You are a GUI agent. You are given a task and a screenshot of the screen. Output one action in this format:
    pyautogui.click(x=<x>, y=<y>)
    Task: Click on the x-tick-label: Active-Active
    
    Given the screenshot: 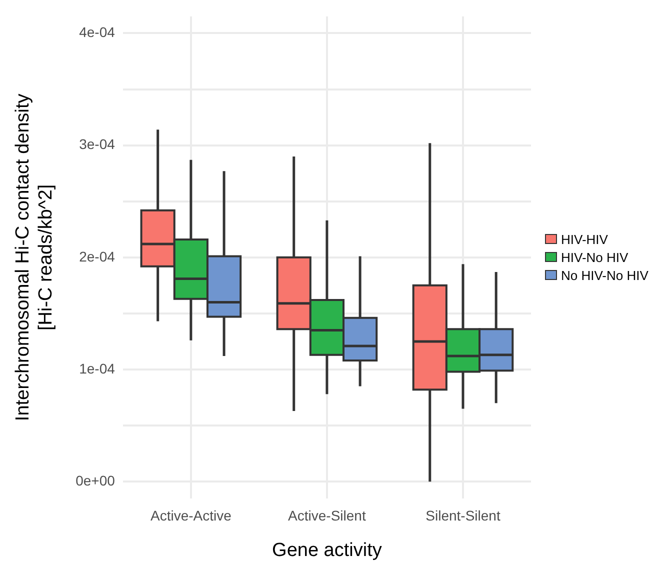 What is the action you would take?
    pyautogui.click(x=191, y=516)
    